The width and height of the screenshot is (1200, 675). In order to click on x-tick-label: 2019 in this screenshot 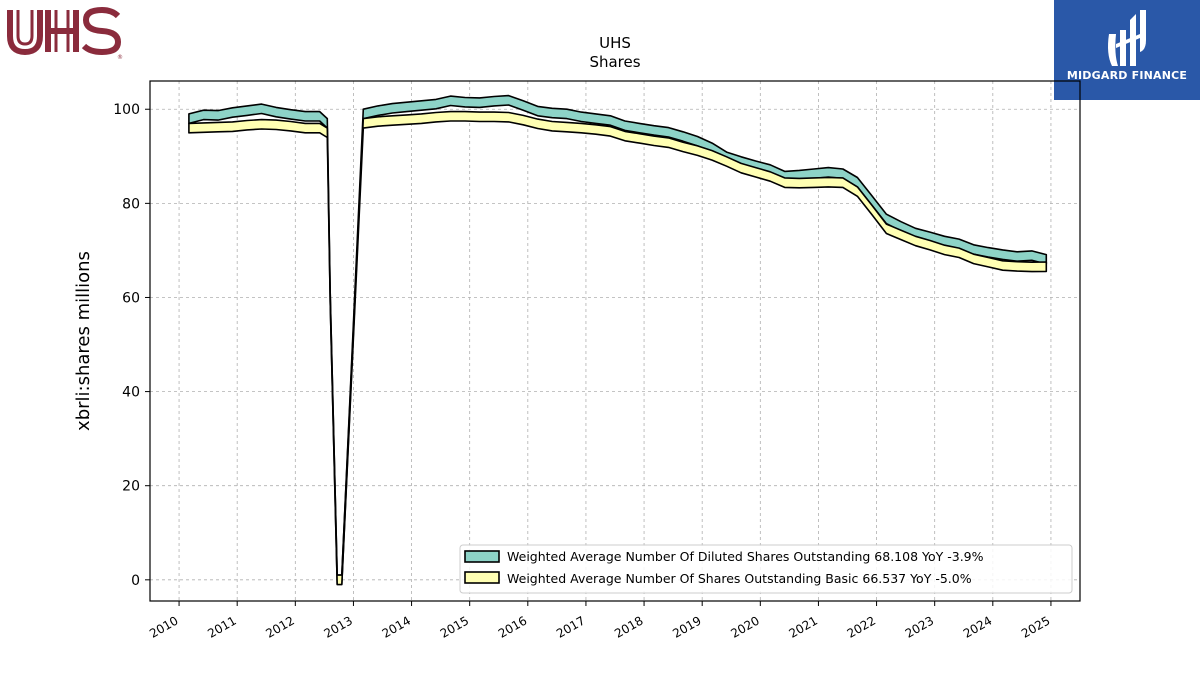, I will do `click(686, 626)`.